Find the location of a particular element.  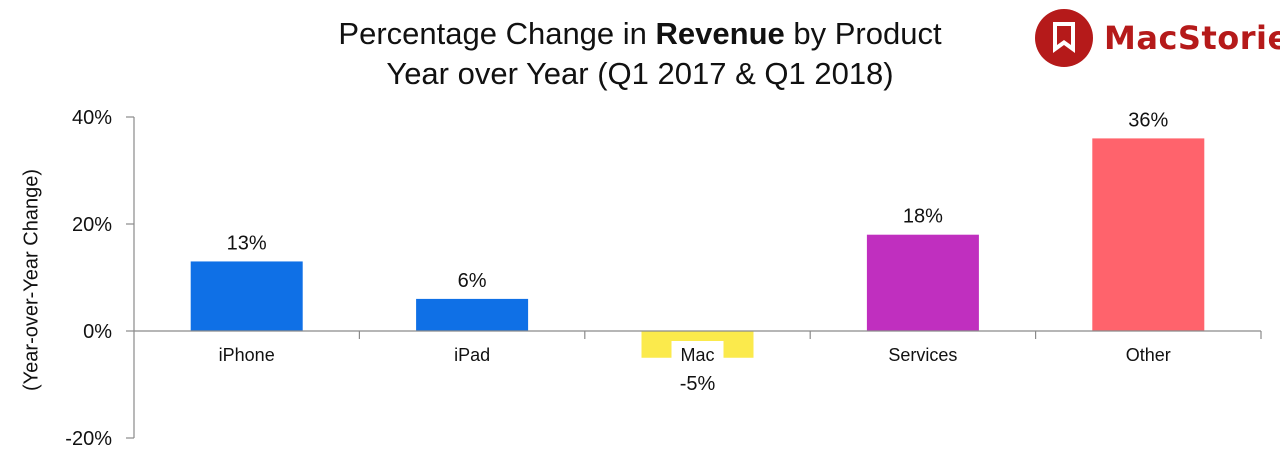

data-label: 36% is located at coordinates (1148, 120).